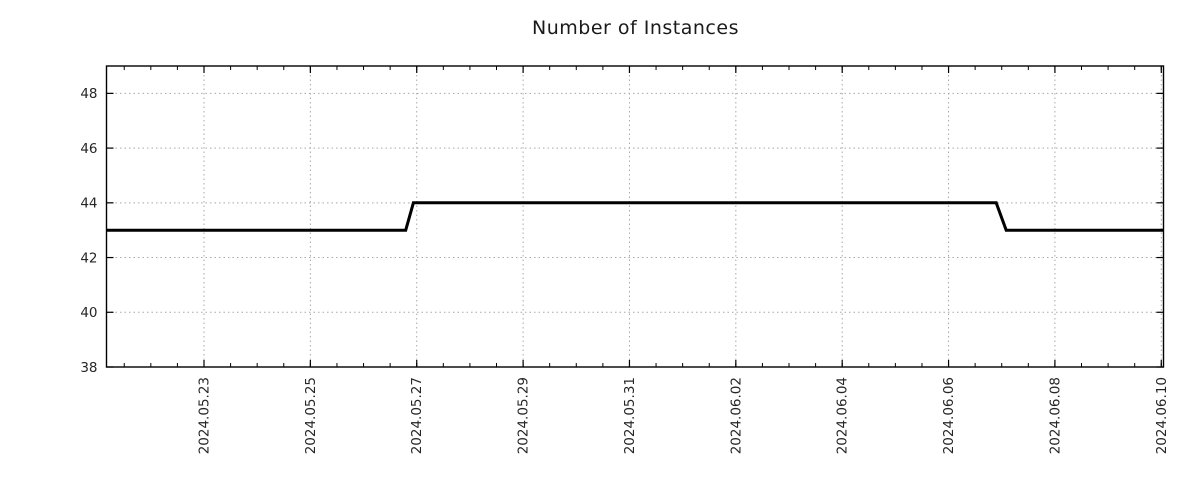  I want to click on y-tick-label: 42, so click(88, 258).